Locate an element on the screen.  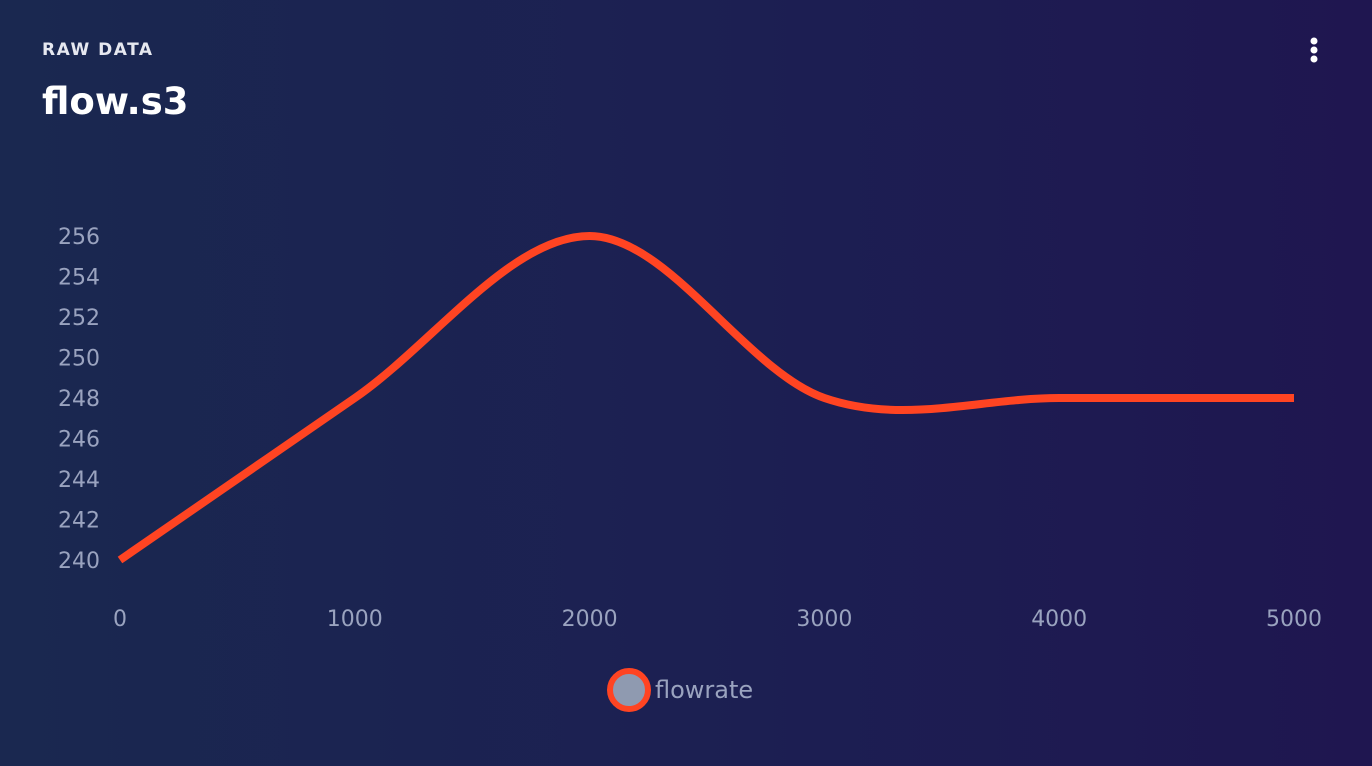
more-options-button is located at coordinates (1314, 50).